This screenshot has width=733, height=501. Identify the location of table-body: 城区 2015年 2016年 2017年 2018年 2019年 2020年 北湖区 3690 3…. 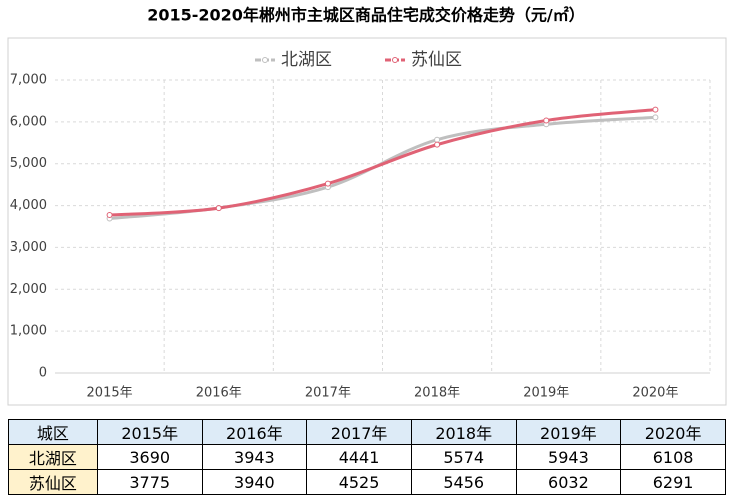
(367, 457).